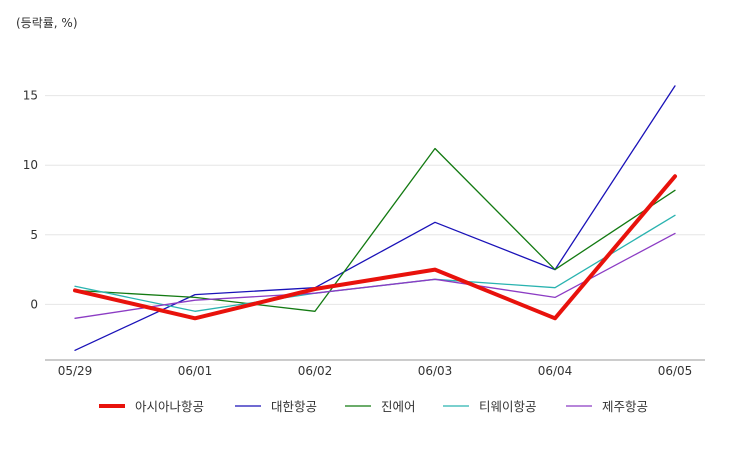 This screenshot has width=750, height=450. Describe the element at coordinates (294, 406) in the screenshot. I see `legend-label-2: 대한항공` at that location.